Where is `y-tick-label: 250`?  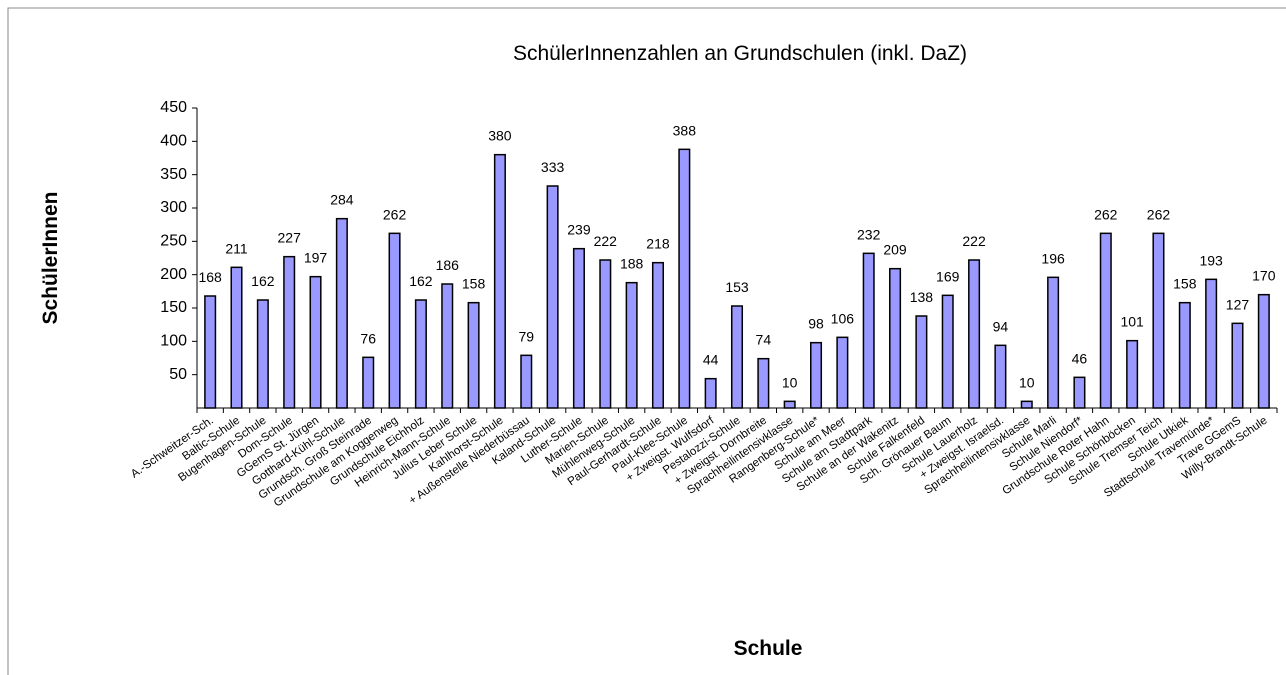 y-tick-label: 250 is located at coordinates (173, 241).